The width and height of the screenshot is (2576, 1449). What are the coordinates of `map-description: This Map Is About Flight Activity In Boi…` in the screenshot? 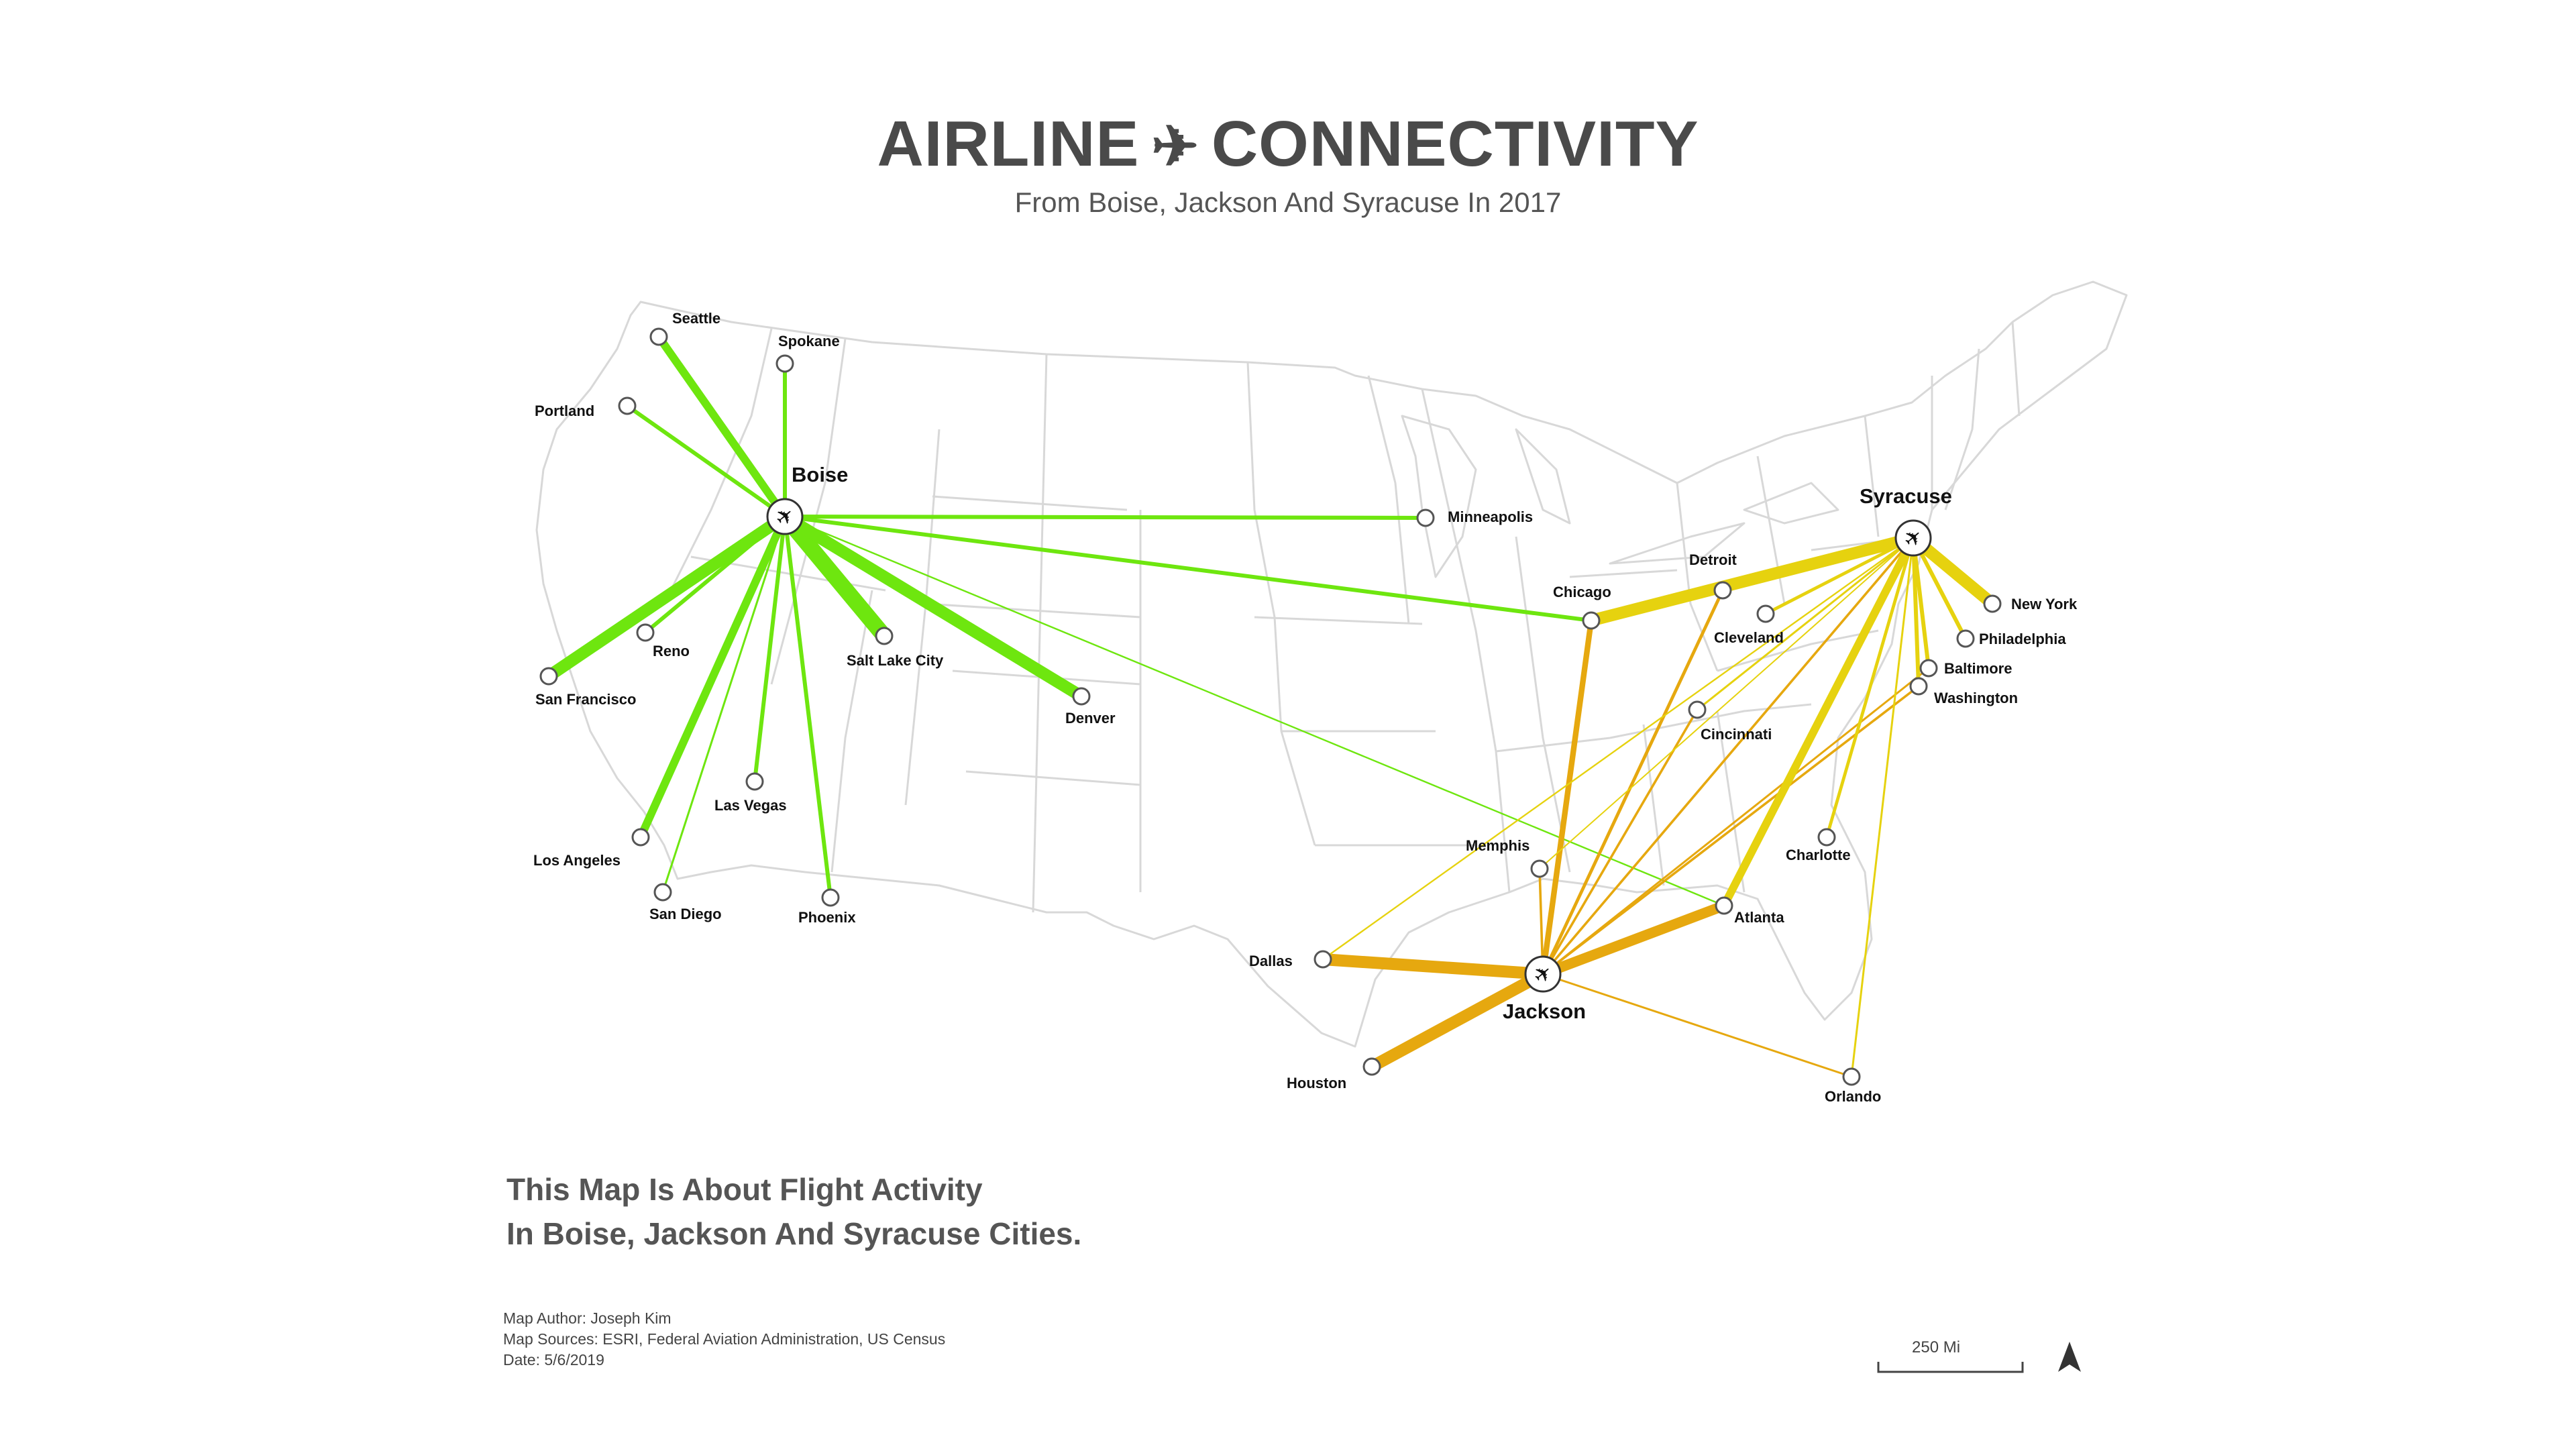 It's located at (793, 1211).